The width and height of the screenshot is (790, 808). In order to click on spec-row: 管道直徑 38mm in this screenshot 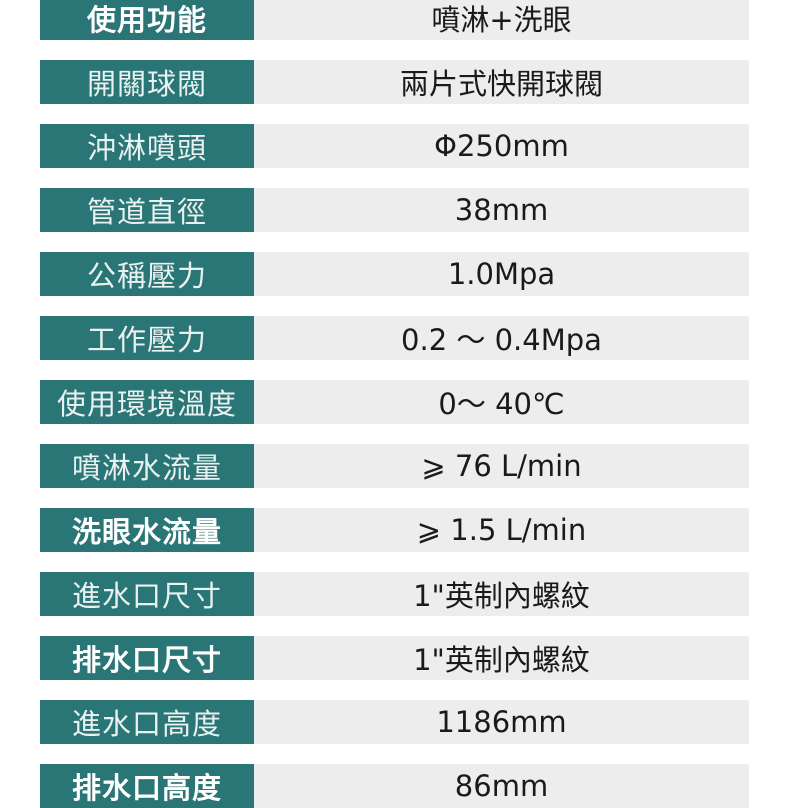, I will do `click(394, 210)`.